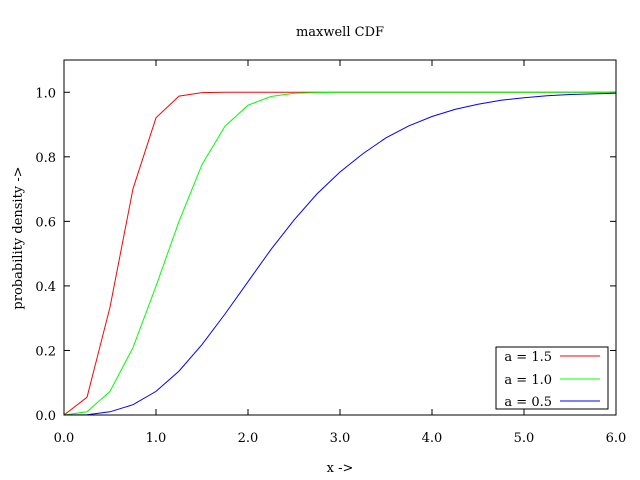  What do you see at coordinates (45, 287) in the screenshot?
I see `y-tick-label: 0.4` at bounding box center [45, 287].